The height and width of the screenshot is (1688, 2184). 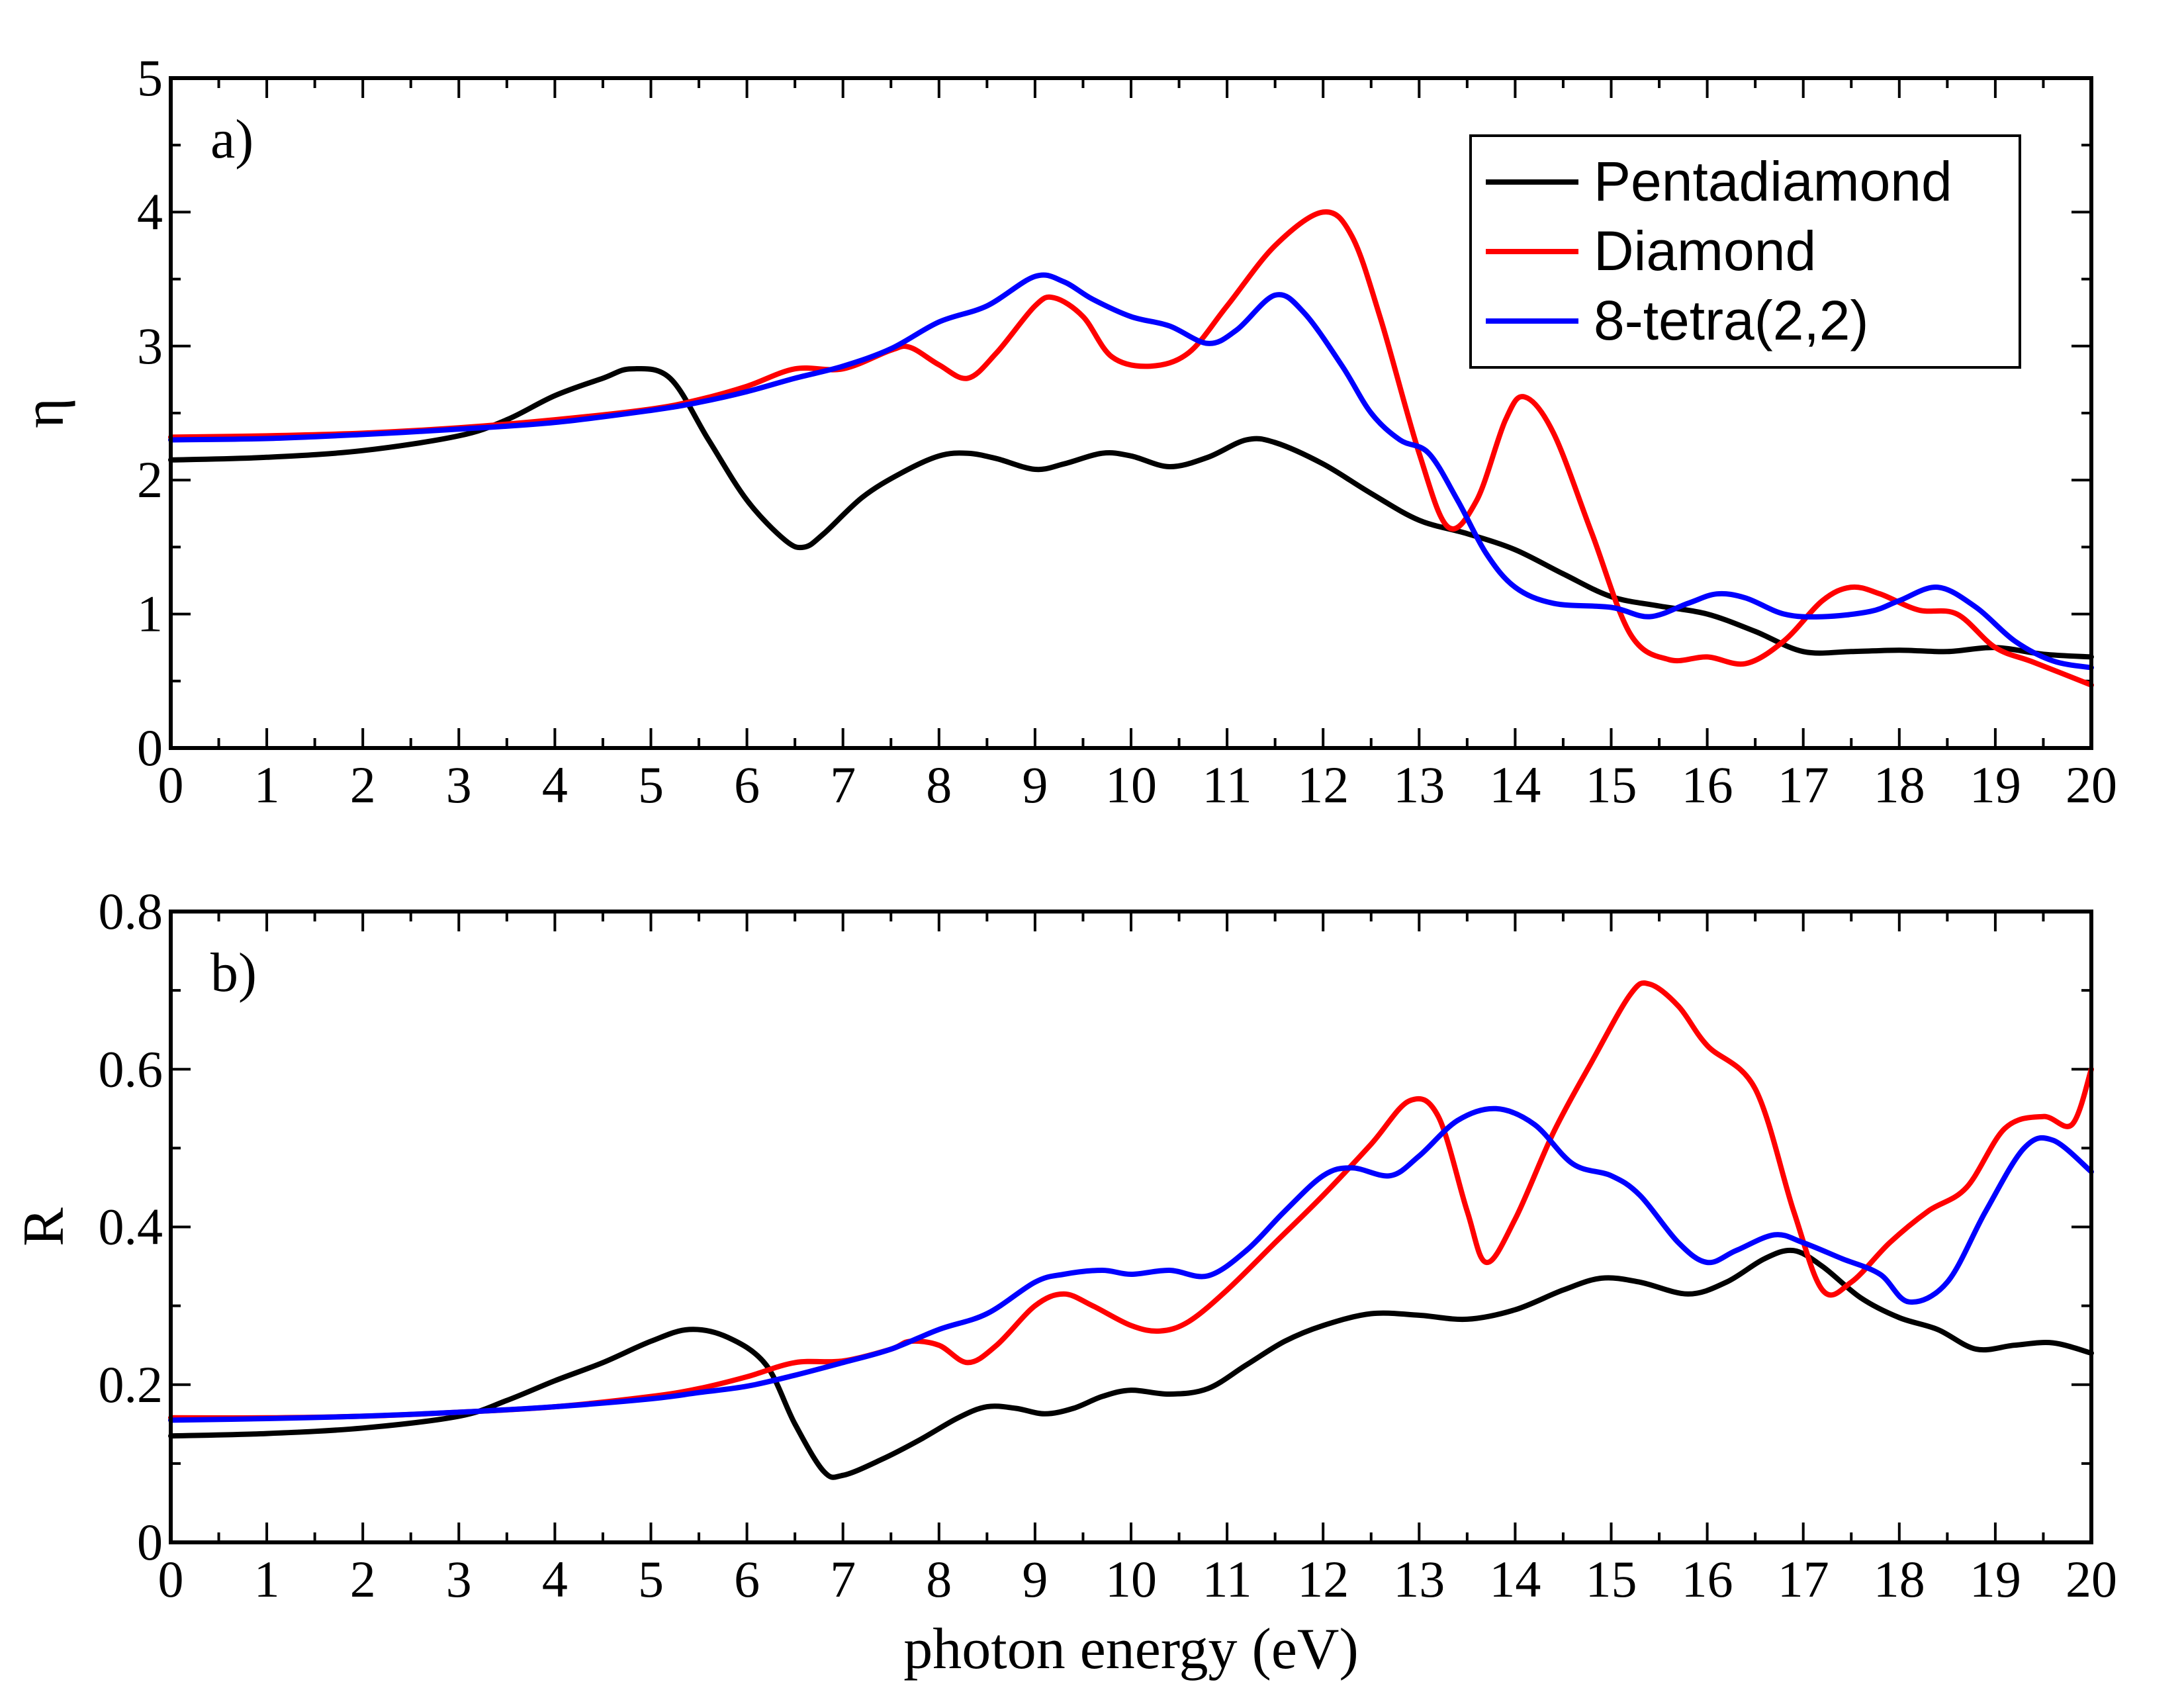 I want to click on x-axis-label: photon energy (eV), so click(x=1131, y=1649).